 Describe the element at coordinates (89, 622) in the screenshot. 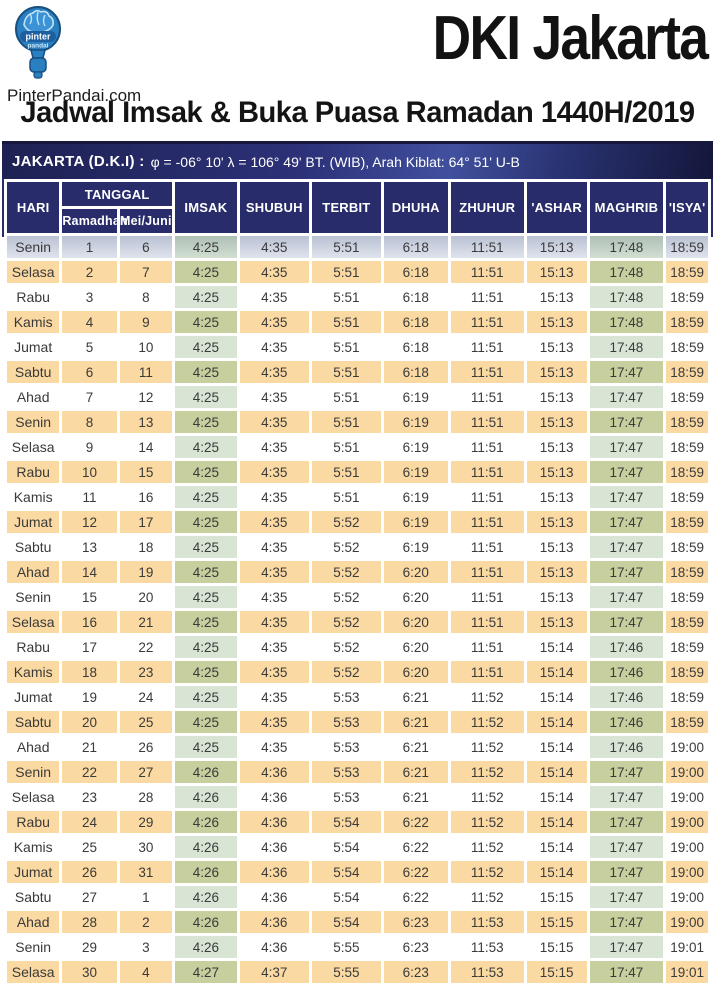

I see `ramadhan-date-cell: 16` at that location.